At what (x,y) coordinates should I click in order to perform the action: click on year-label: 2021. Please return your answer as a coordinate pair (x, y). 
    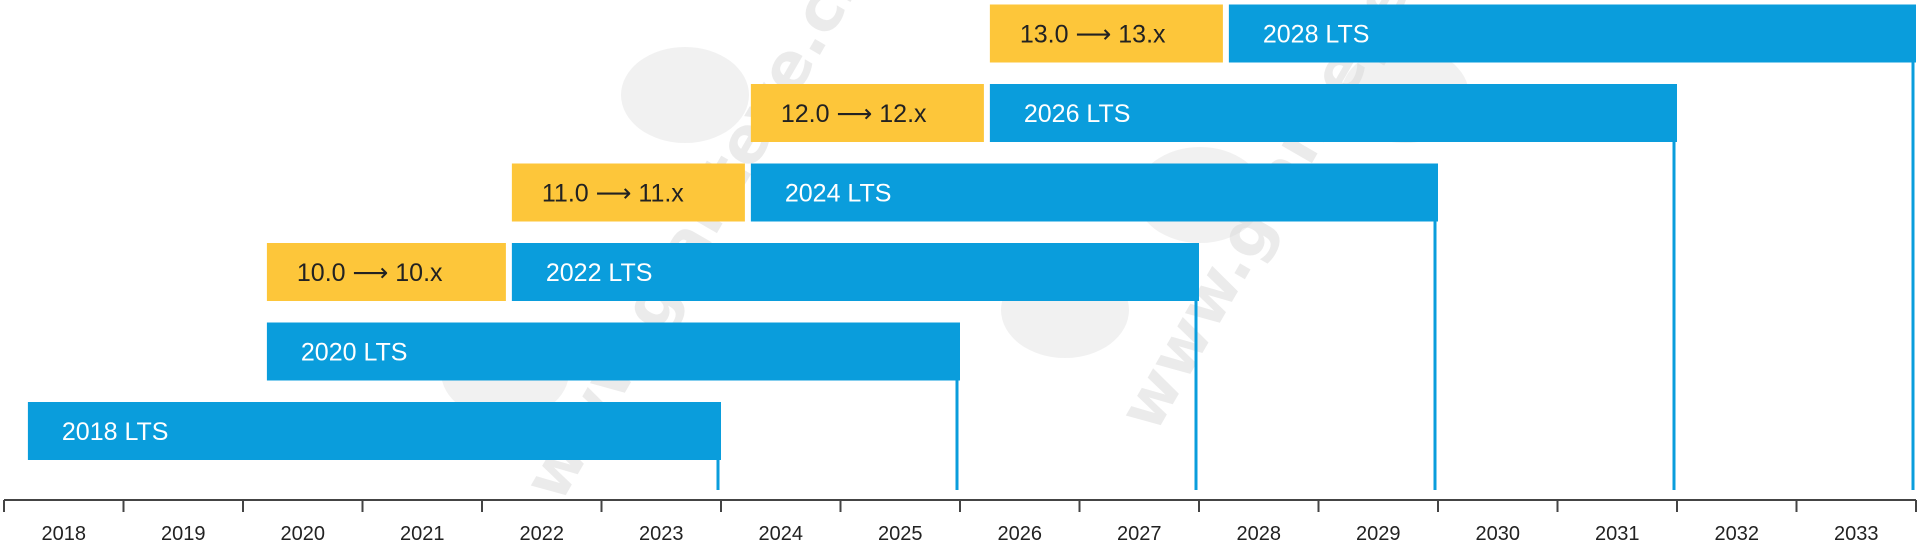
    Looking at the image, I should click on (422, 534).